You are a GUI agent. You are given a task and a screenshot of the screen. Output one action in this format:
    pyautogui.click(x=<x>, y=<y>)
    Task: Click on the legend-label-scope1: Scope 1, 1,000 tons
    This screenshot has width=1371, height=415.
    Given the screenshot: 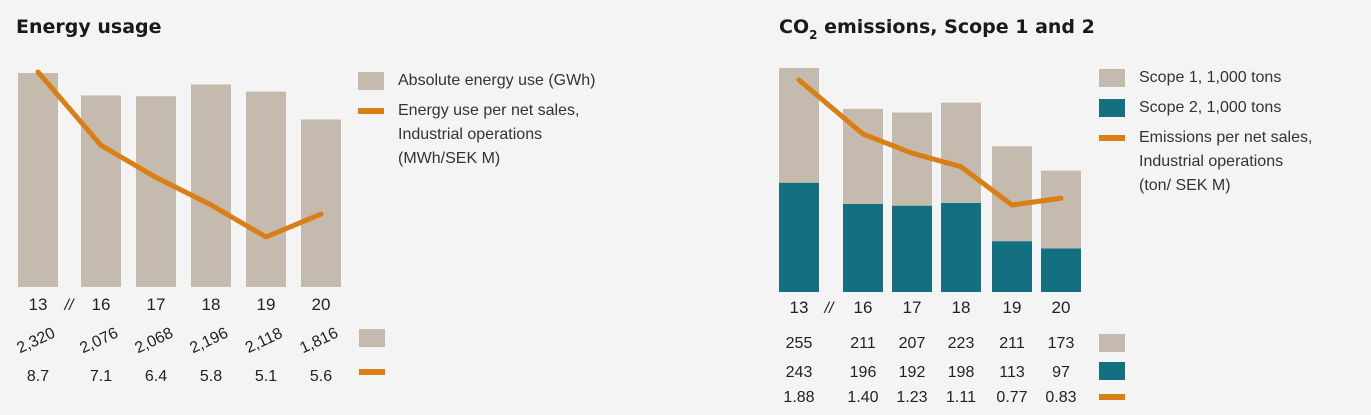 What is the action you would take?
    pyautogui.click(x=1210, y=77)
    